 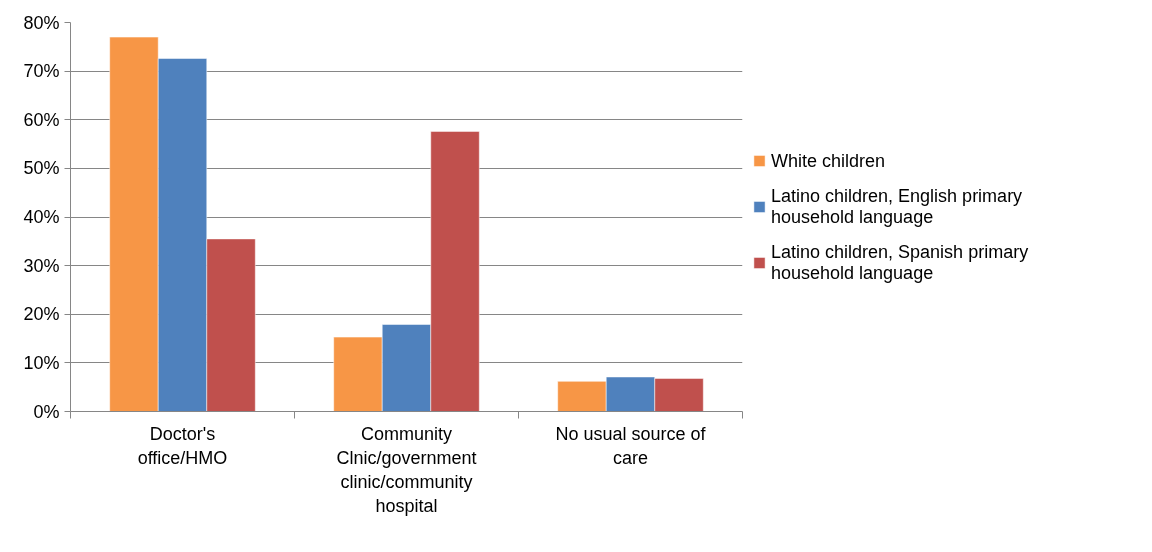 I want to click on y-tick-label: 40%, so click(x=41, y=217).